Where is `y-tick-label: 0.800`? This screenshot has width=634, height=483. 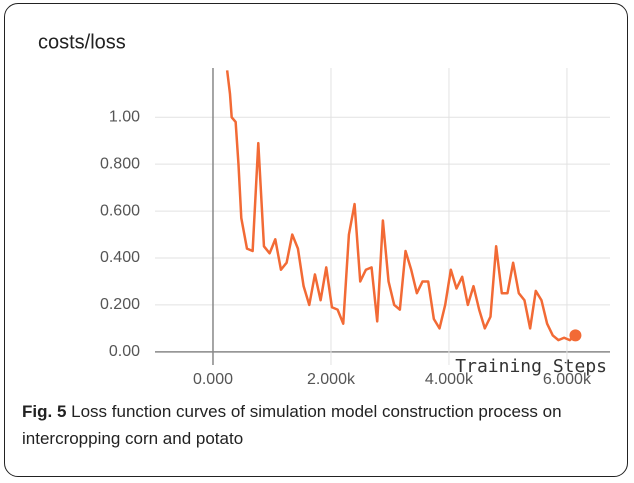
y-tick-label: 0.800 is located at coordinates (120, 163).